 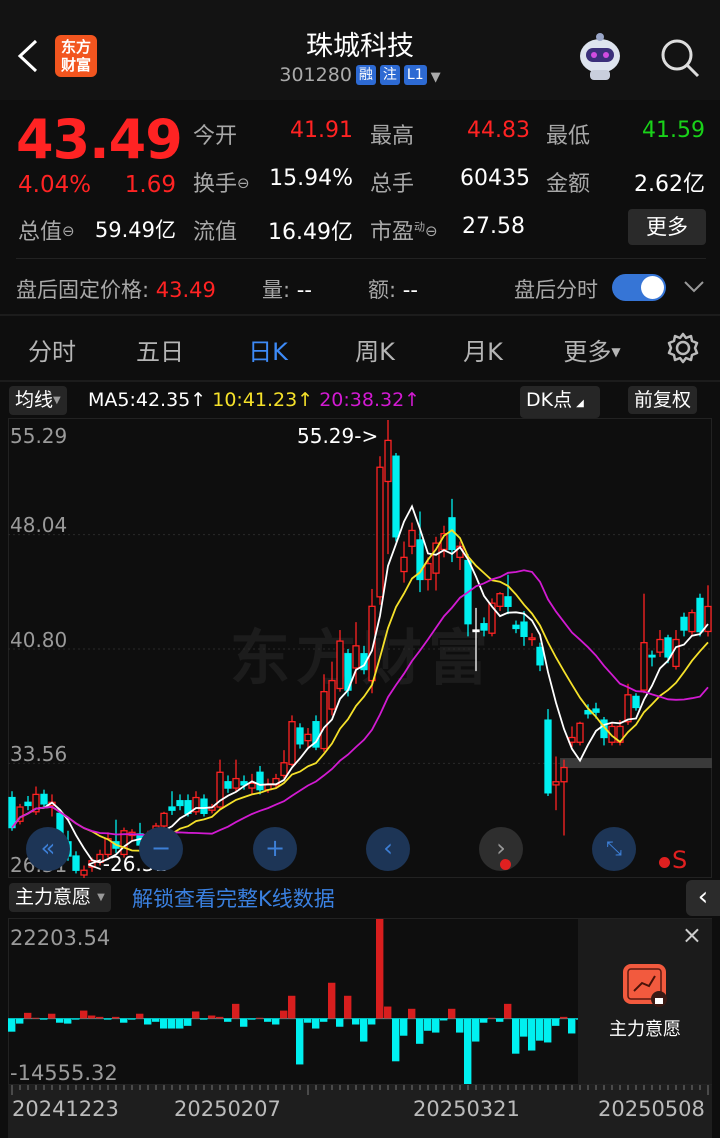 What do you see at coordinates (703, 898) in the screenshot?
I see `collapse-panel-button: ‹` at bounding box center [703, 898].